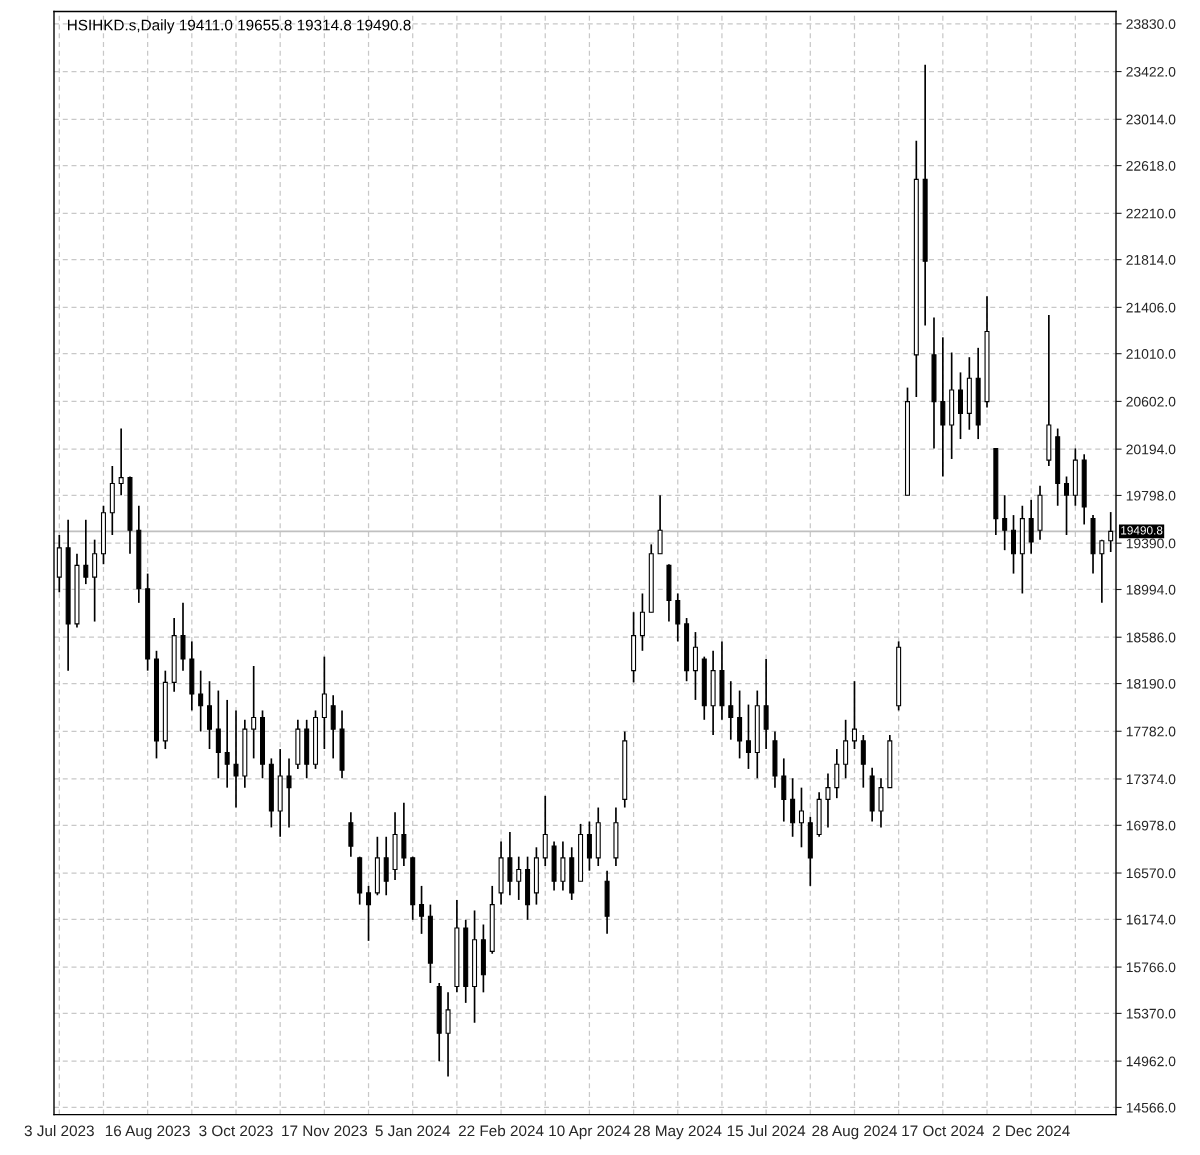  I want to click on x-tick-label: 22 Feb 2024, so click(501, 1130).